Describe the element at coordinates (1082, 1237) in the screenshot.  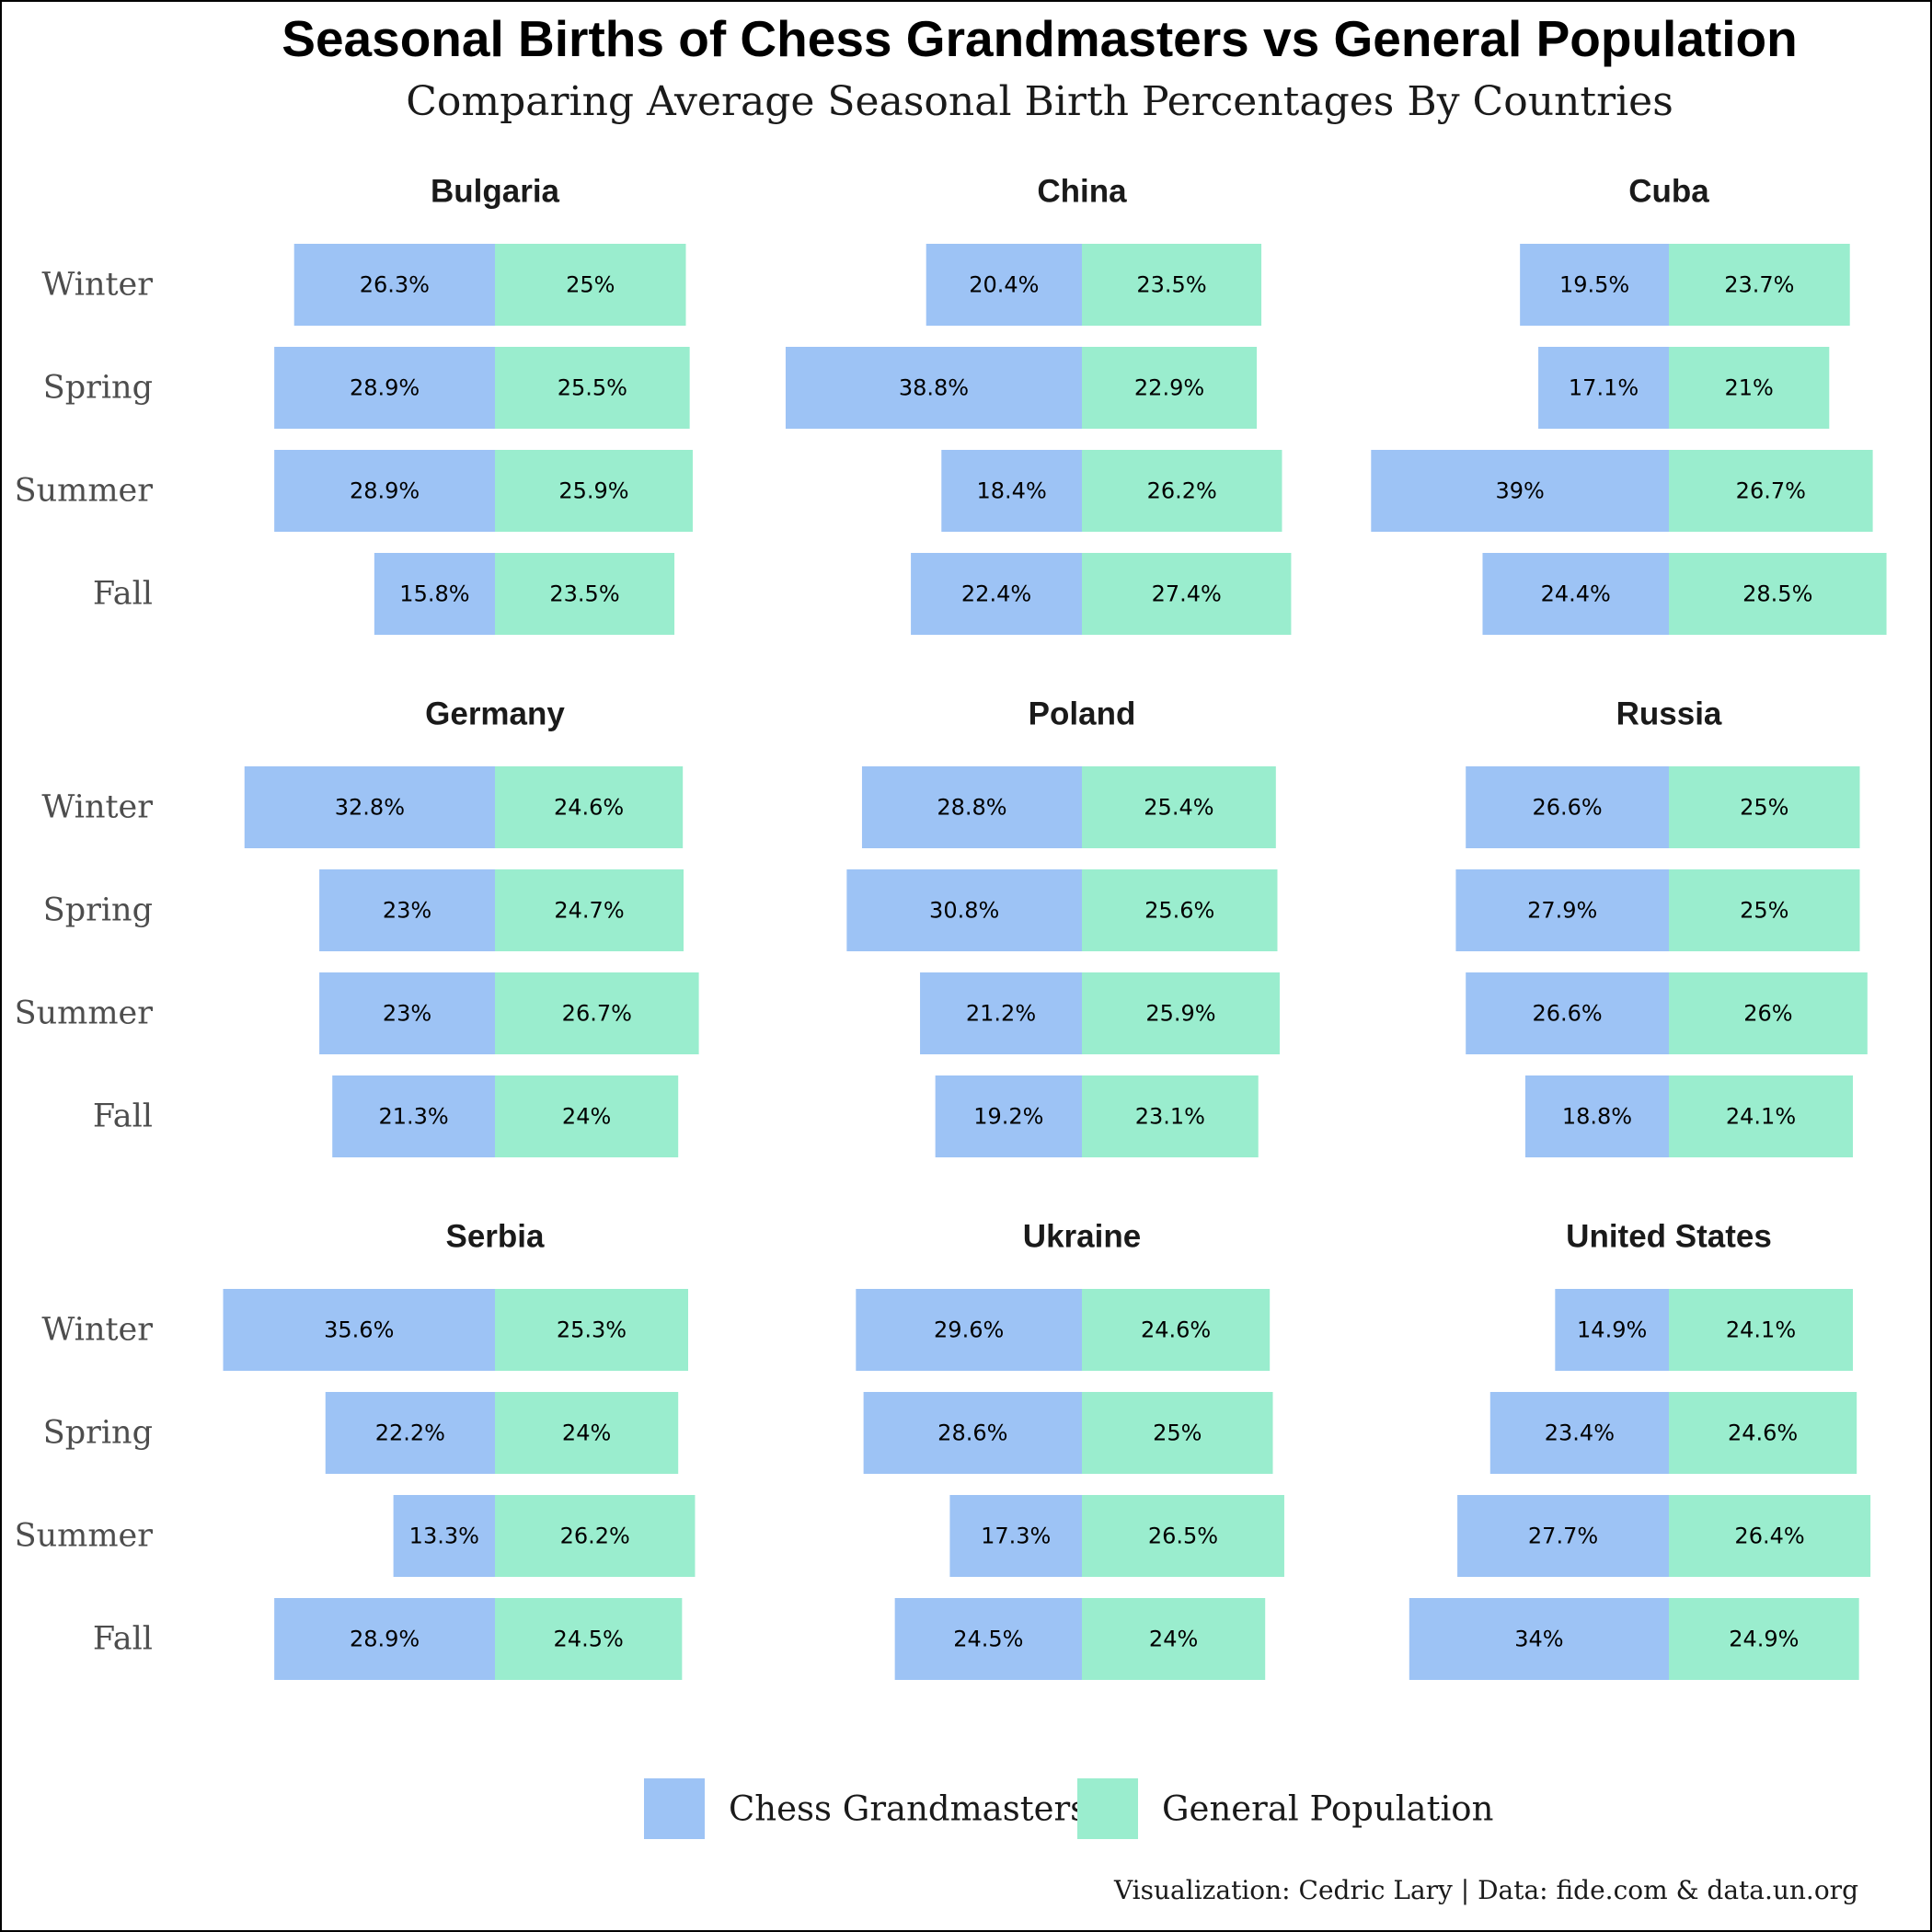
I see `panel-title: Ukraine` at that location.